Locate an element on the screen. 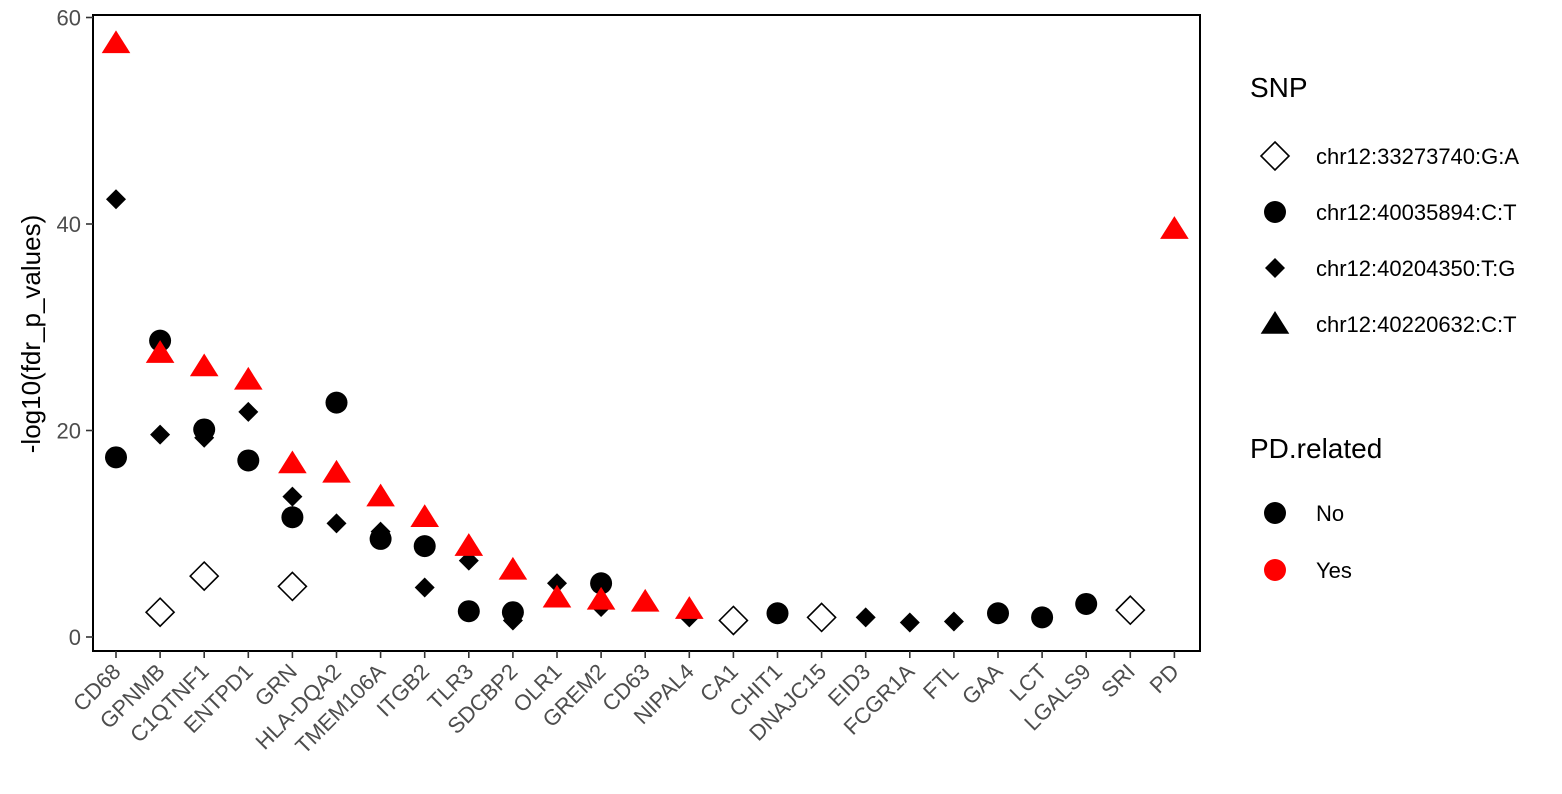 The height and width of the screenshot is (794, 1562). y-tick-label: 20 is located at coordinates (69, 431).